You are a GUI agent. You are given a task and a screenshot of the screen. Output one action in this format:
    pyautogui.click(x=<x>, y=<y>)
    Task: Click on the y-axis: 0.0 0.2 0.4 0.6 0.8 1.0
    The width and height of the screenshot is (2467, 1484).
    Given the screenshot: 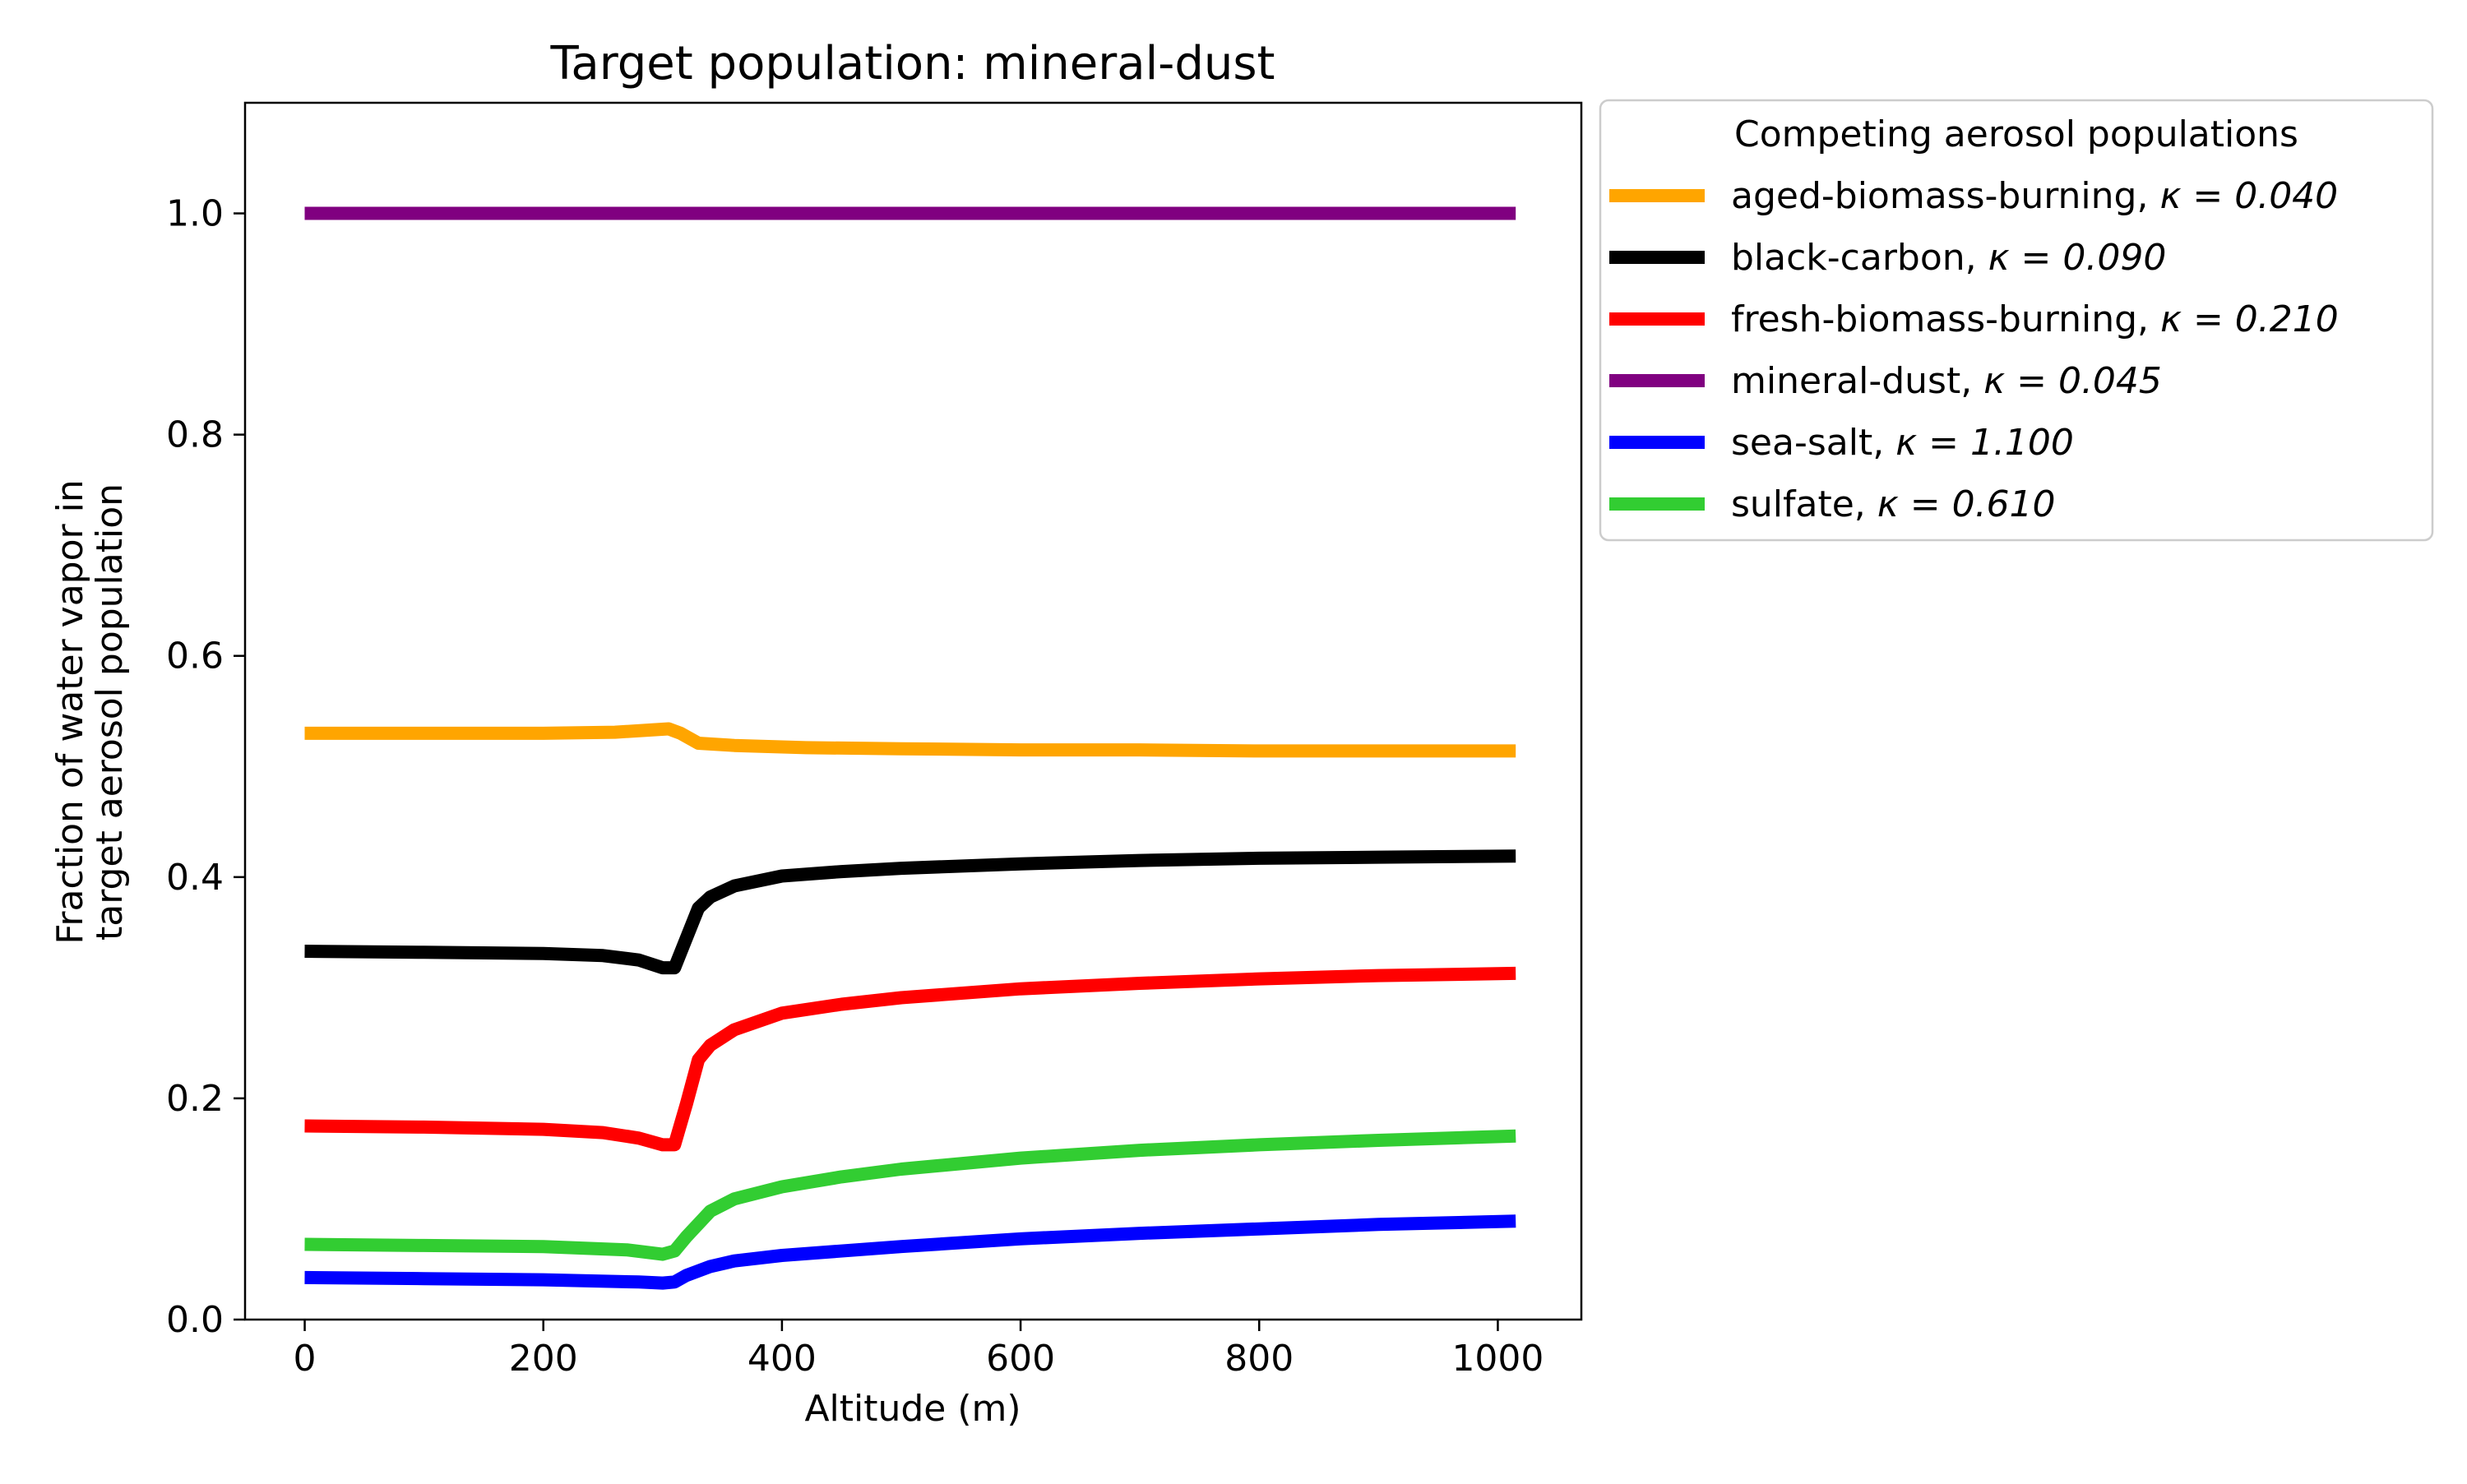 What is the action you would take?
    pyautogui.click(x=205, y=767)
    